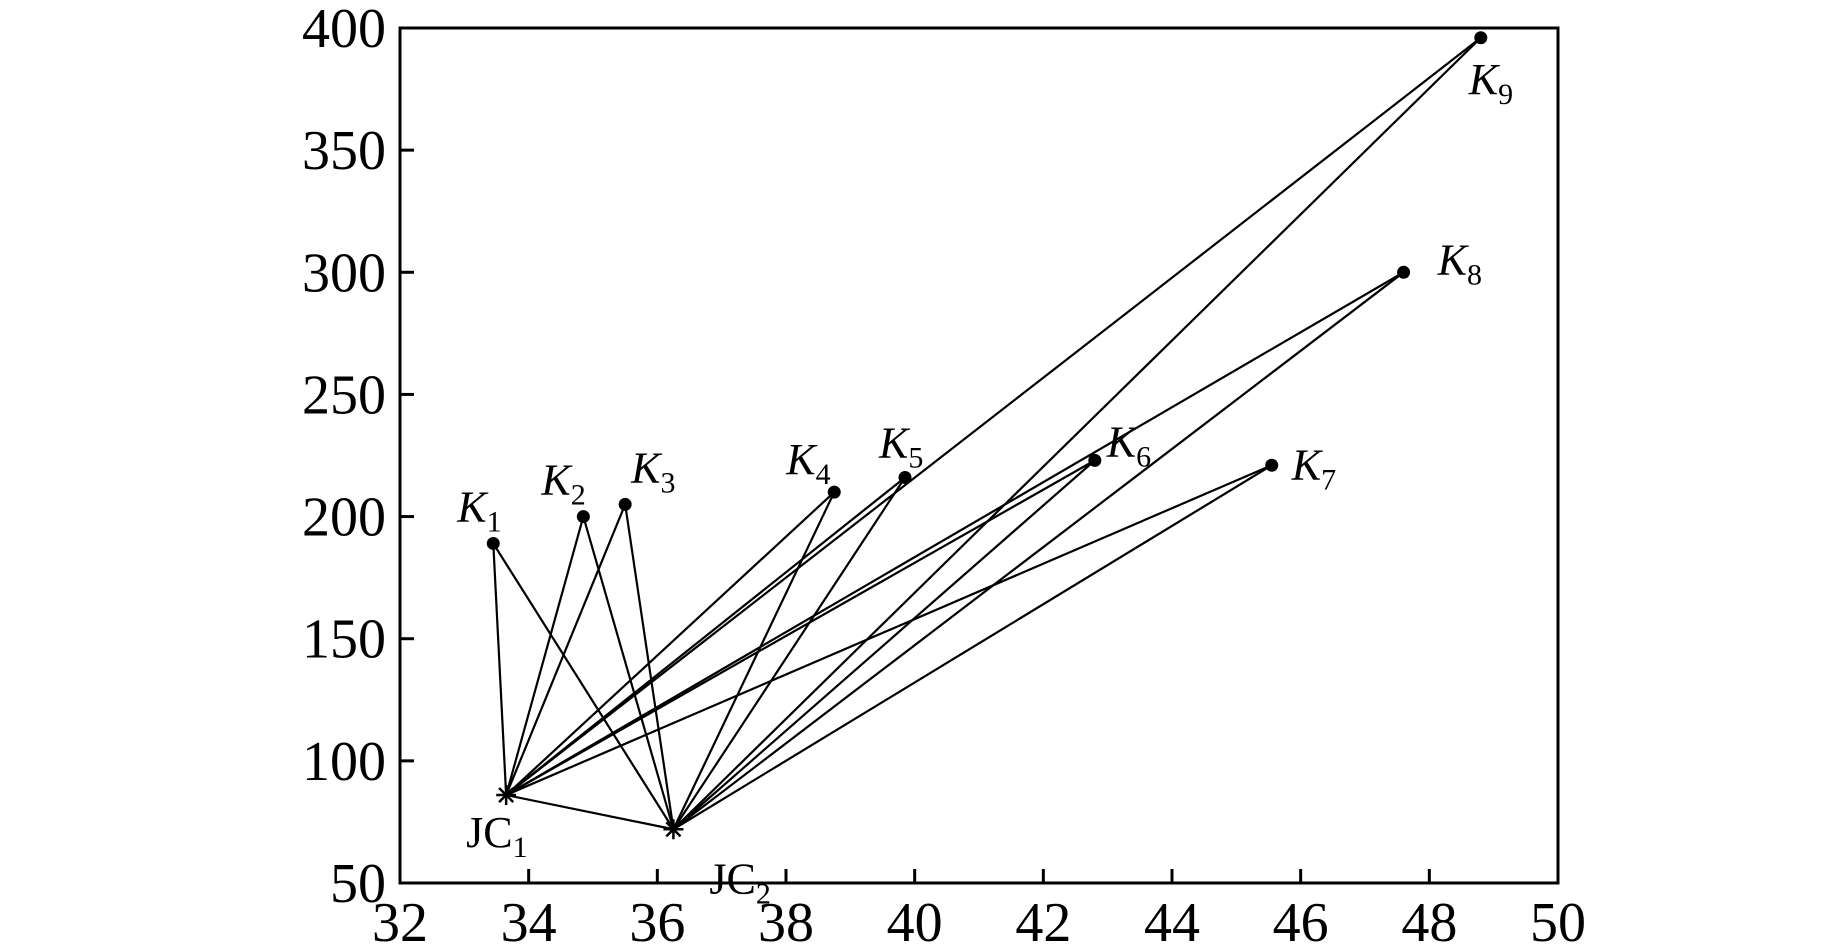 The image size is (1843, 950). I want to click on x-tick-label: 32, so click(400, 918).